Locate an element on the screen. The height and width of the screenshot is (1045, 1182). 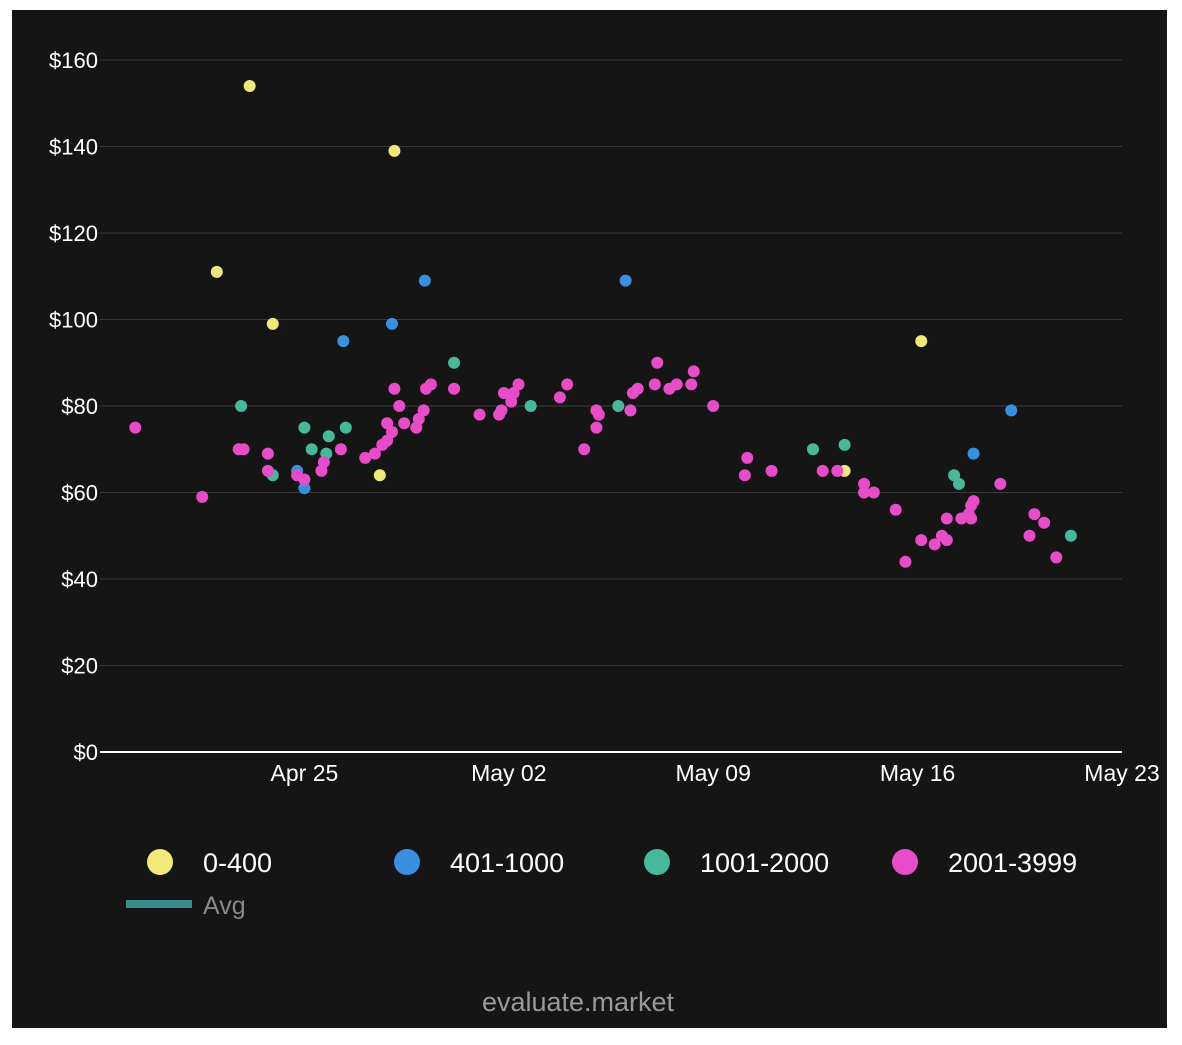
y-tick-label: $120 is located at coordinates (73, 233).